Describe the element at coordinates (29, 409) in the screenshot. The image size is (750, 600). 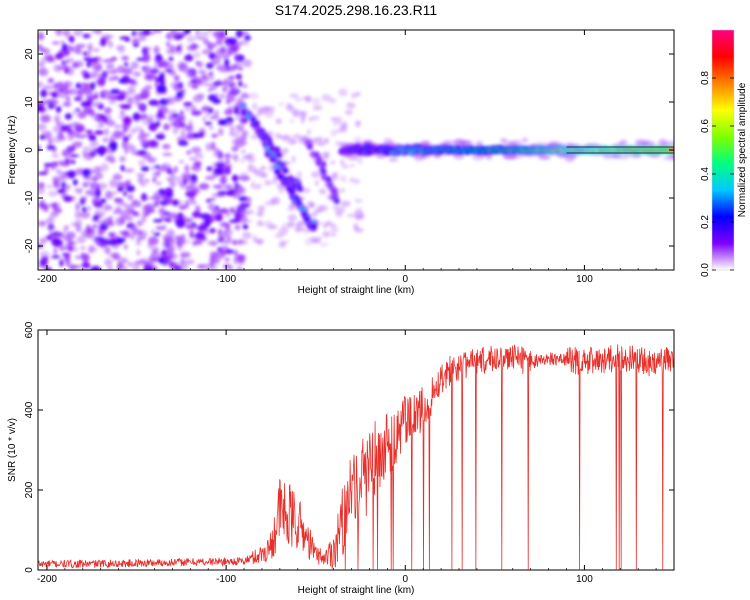
I see `y-tick-label: 400` at that location.